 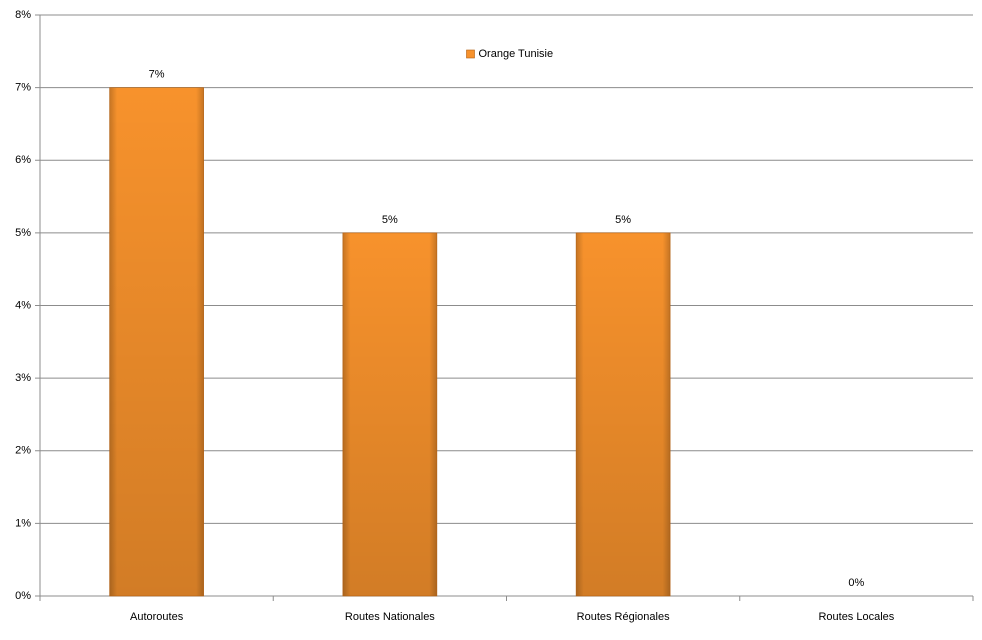 What do you see at coordinates (157, 75) in the screenshot?
I see `data-label: 7%` at bounding box center [157, 75].